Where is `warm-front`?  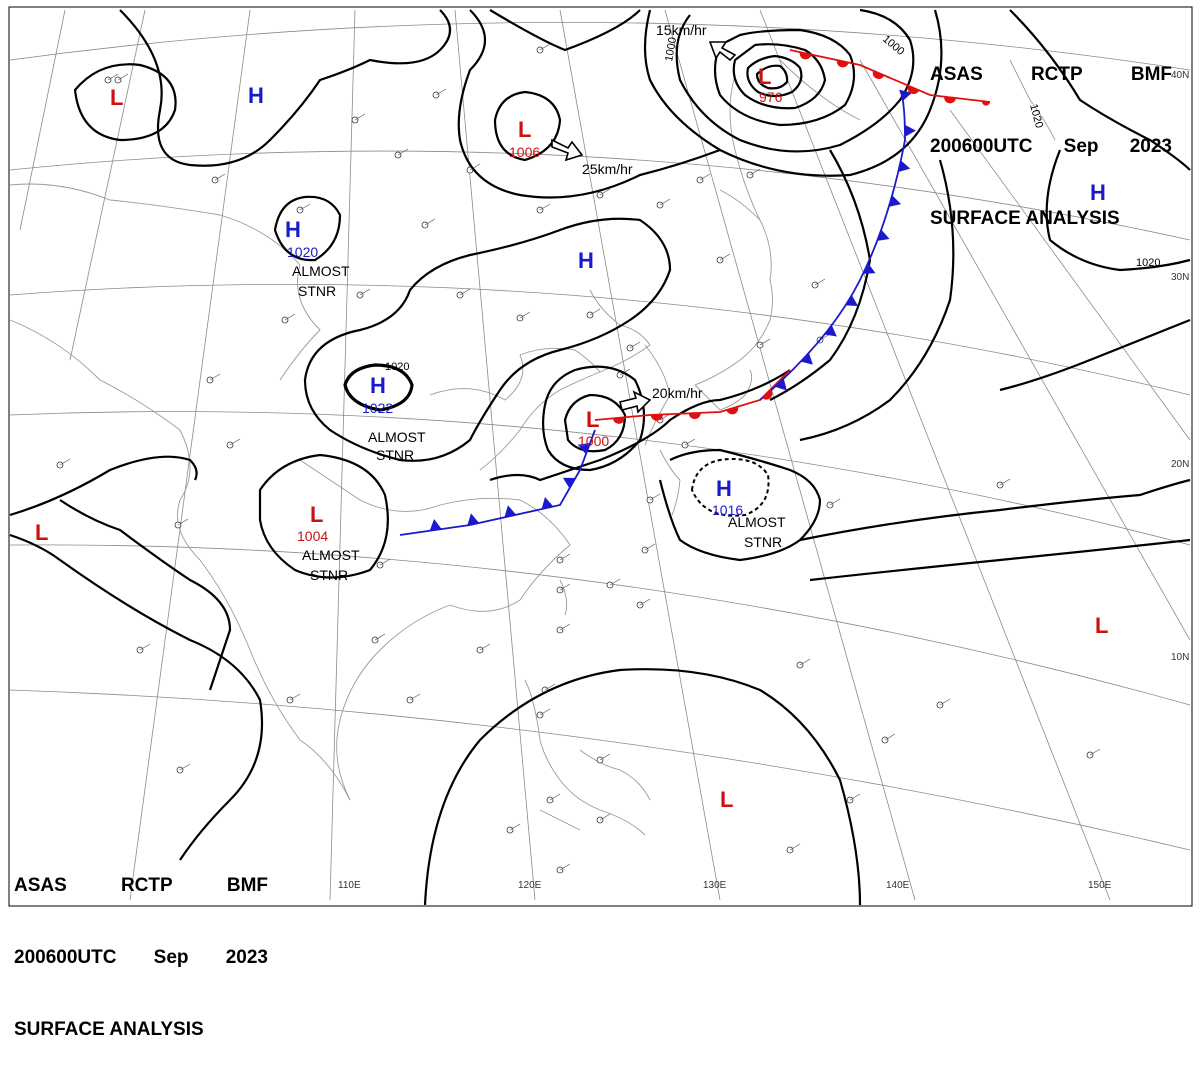 warm-front is located at coordinates (890, 76).